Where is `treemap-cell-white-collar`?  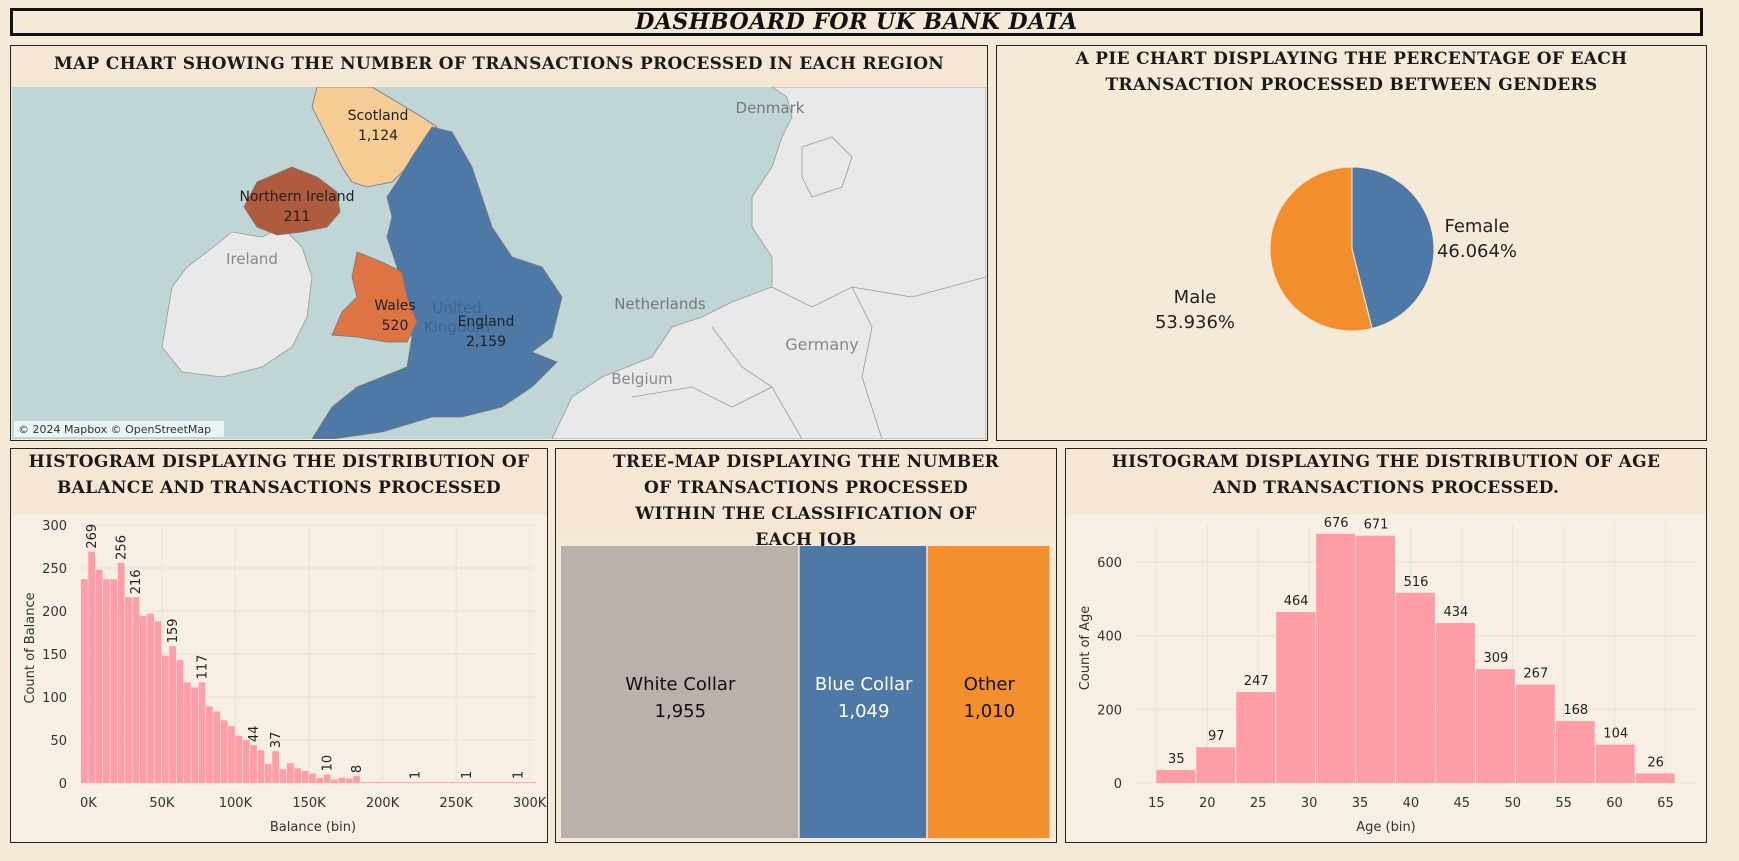 treemap-cell-white-collar is located at coordinates (680, 692).